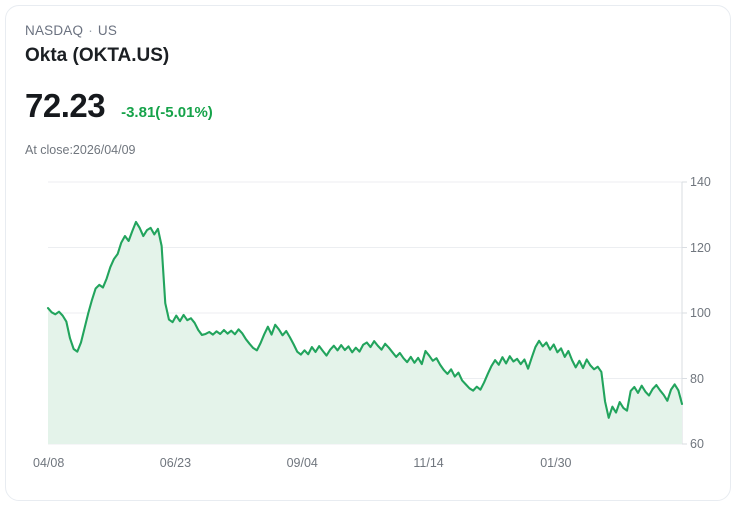 The height and width of the screenshot is (508, 736). What do you see at coordinates (49, 463) in the screenshot?
I see `x-axis-tick-label: 04/08` at bounding box center [49, 463].